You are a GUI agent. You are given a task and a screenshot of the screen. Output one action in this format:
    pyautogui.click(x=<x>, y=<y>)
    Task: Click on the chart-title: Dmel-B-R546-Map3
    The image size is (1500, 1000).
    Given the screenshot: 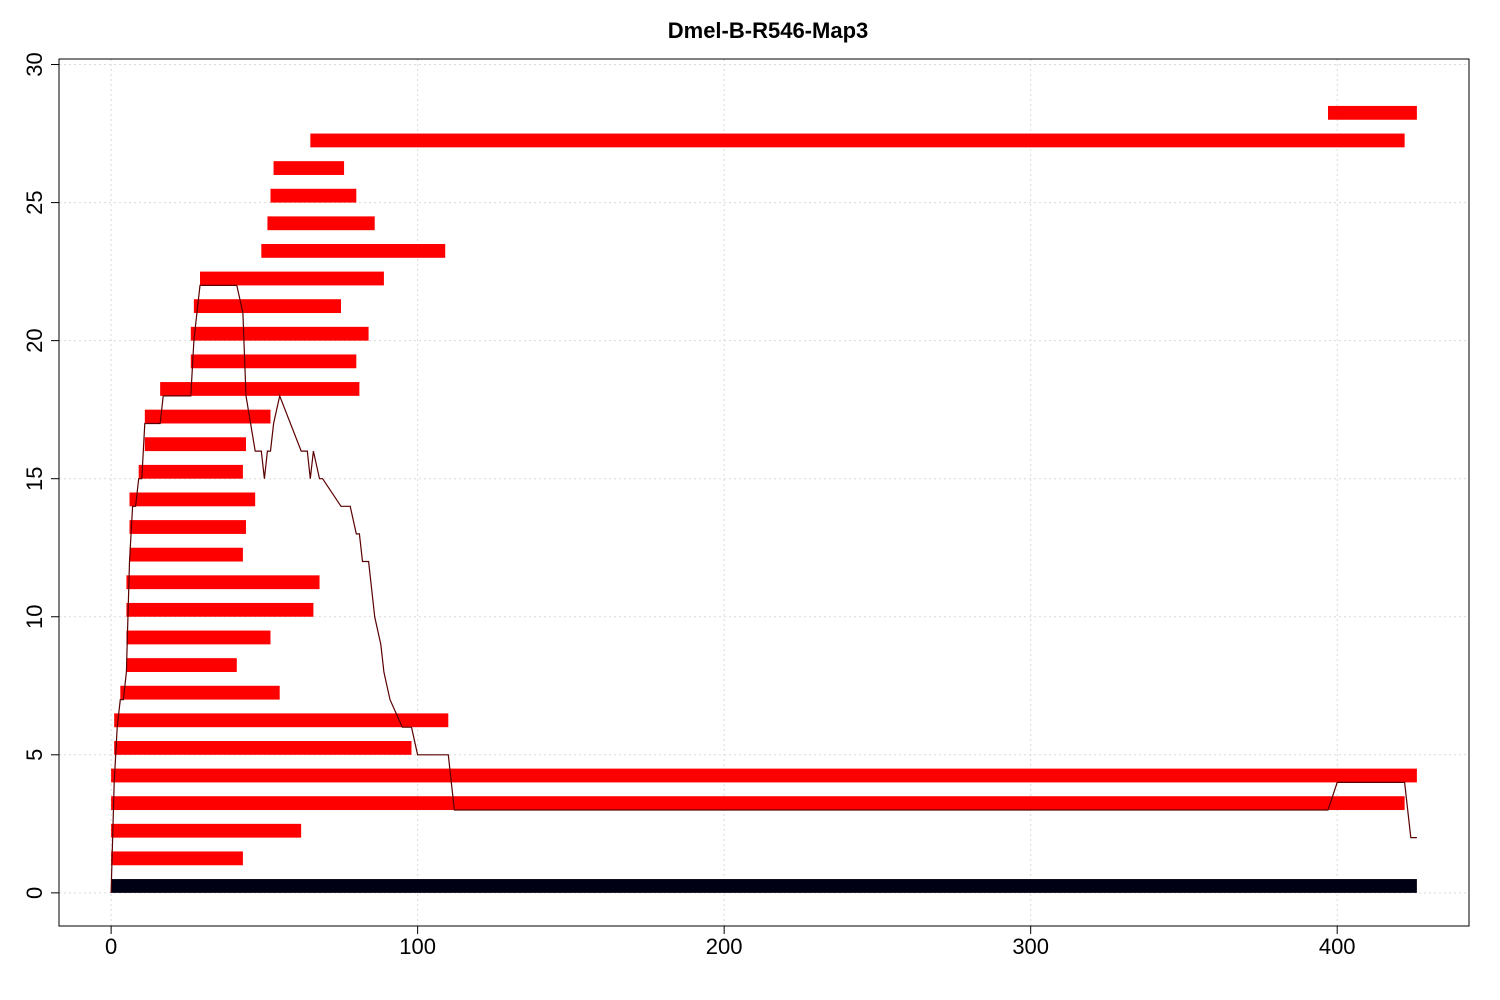 What is the action you would take?
    pyautogui.click(x=768, y=30)
    